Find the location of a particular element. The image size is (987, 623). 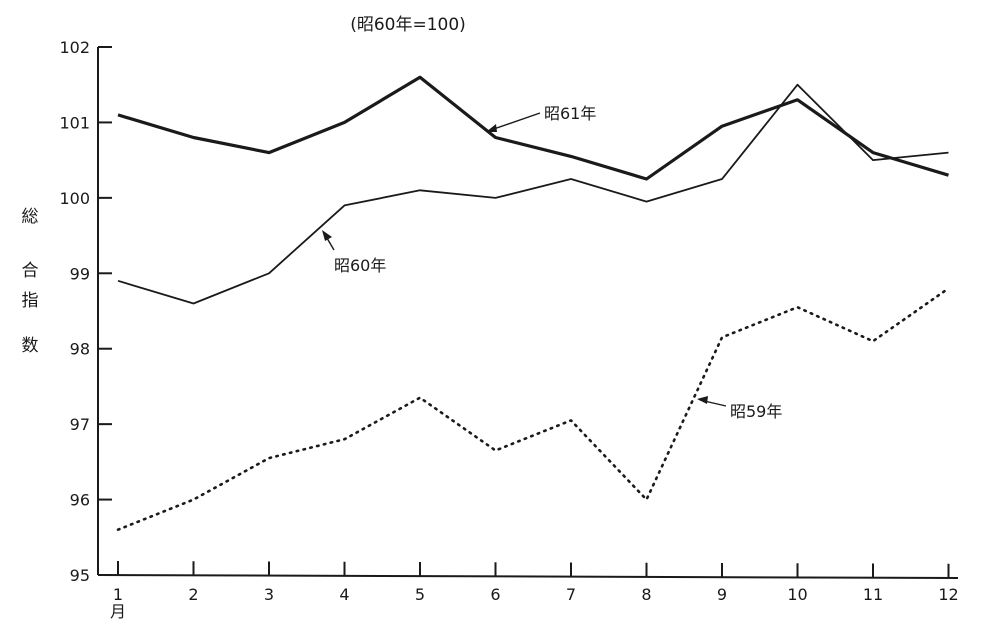

x-tick-label: 1 is located at coordinates (118, 594).